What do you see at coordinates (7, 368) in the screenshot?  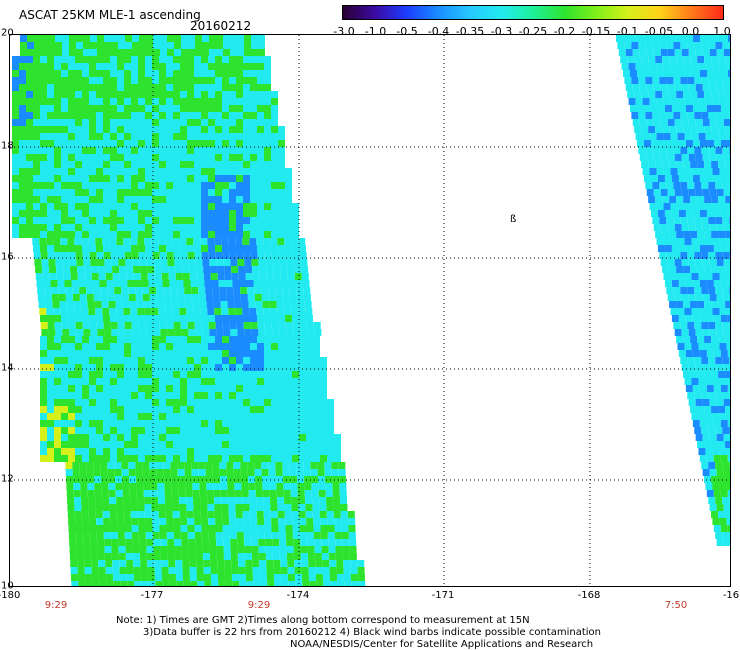 I see `latitude-label: 14` at bounding box center [7, 368].